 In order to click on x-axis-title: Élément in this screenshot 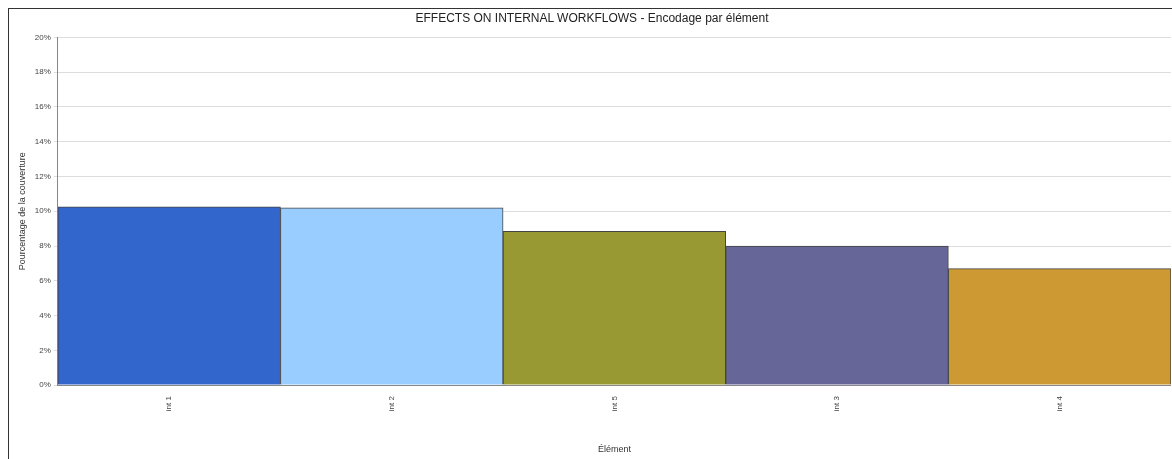, I will do `click(614, 449)`.